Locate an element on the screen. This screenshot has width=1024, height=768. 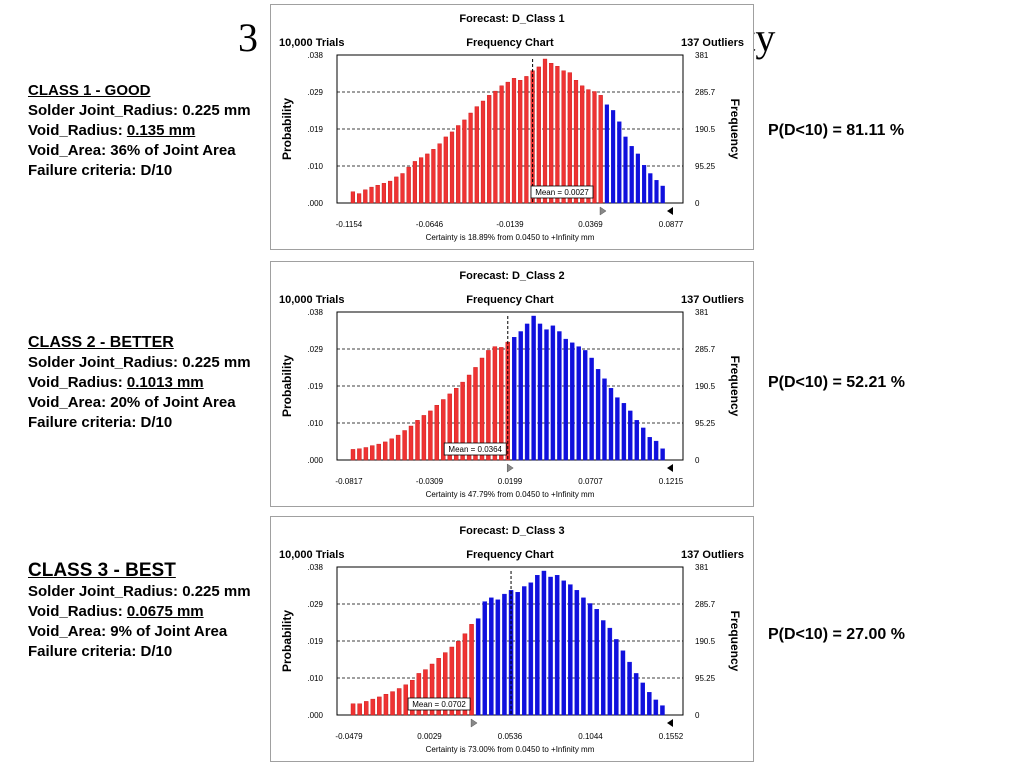
class-1-heading: CLASS 1 - GOOD is located at coordinates (89, 90).